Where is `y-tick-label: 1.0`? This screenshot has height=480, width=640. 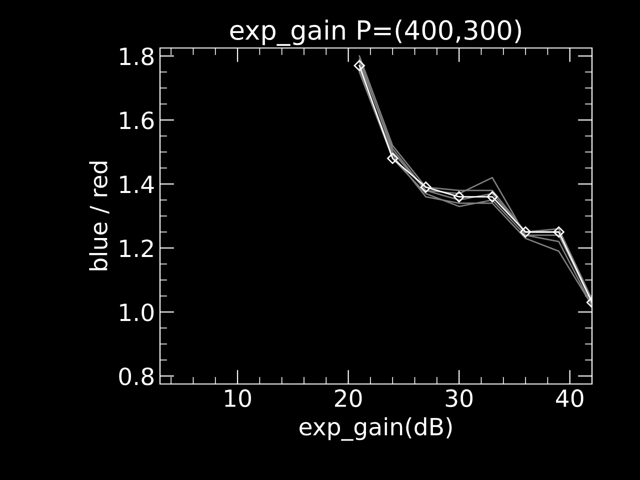 y-tick-label: 1.0 is located at coordinates (137, 312).